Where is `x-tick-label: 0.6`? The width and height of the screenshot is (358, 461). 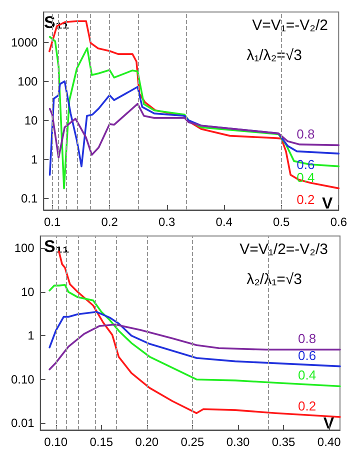
x-tick-label: 0.6 is located at coordinates (339, 222).